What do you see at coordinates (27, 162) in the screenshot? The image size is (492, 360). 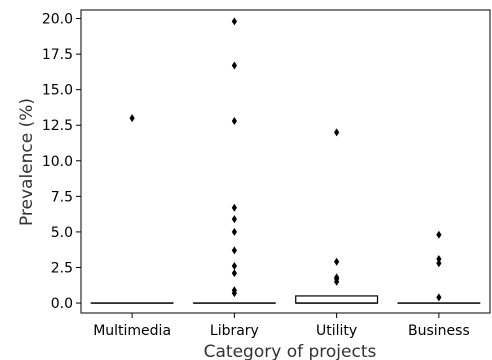 I see `y-axis-title: Prevalence (%)` at bounding box center [27, 162].